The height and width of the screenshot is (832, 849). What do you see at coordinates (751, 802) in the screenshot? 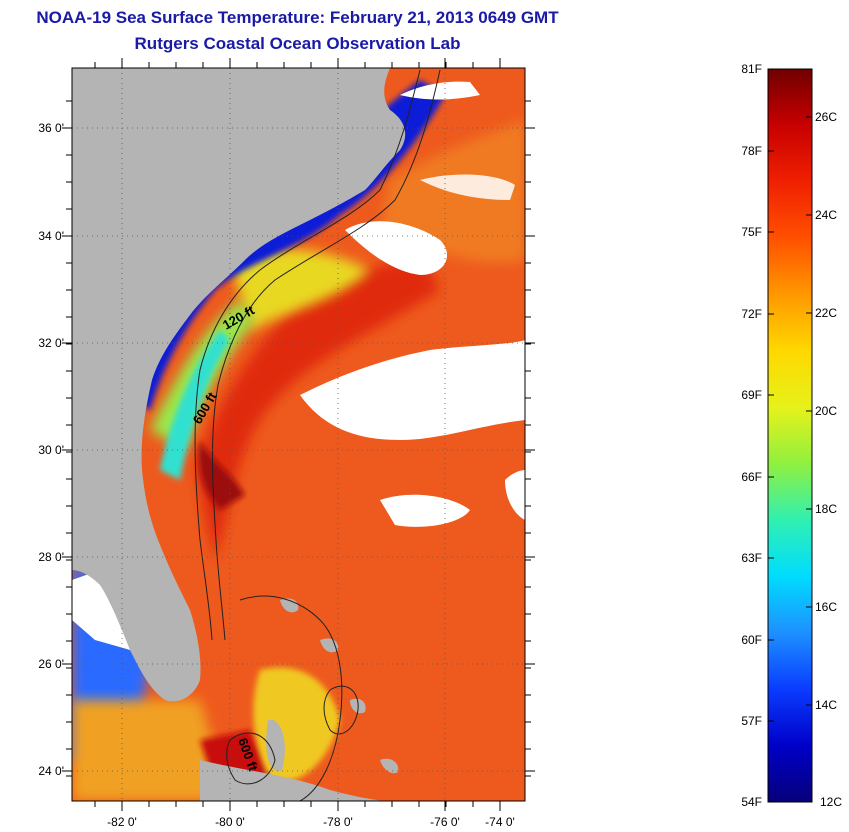
I see `colorbar-f-label: 54F` at bounding box center [751, 802].